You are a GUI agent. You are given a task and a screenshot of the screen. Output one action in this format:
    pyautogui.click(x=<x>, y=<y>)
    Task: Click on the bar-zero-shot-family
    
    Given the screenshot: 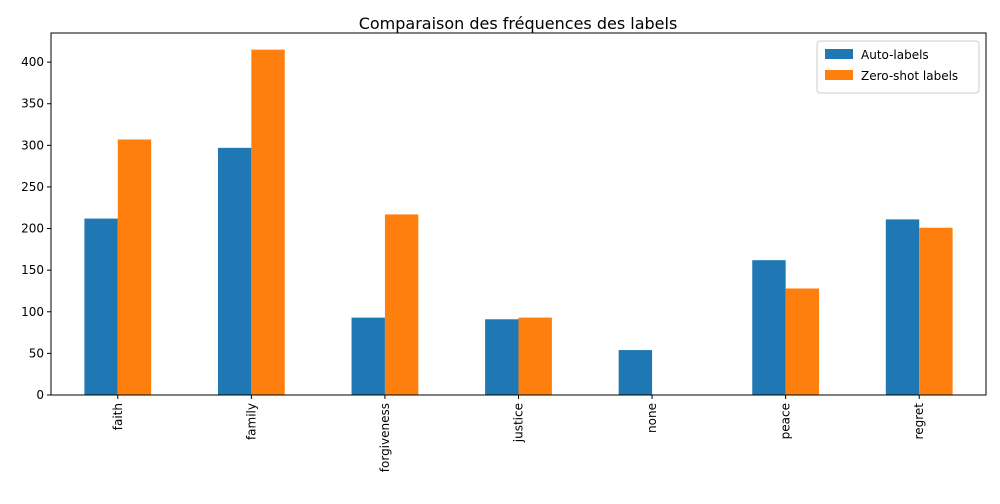 What is the action you would take?
    pyautogui.click(x=268, y=222)
    